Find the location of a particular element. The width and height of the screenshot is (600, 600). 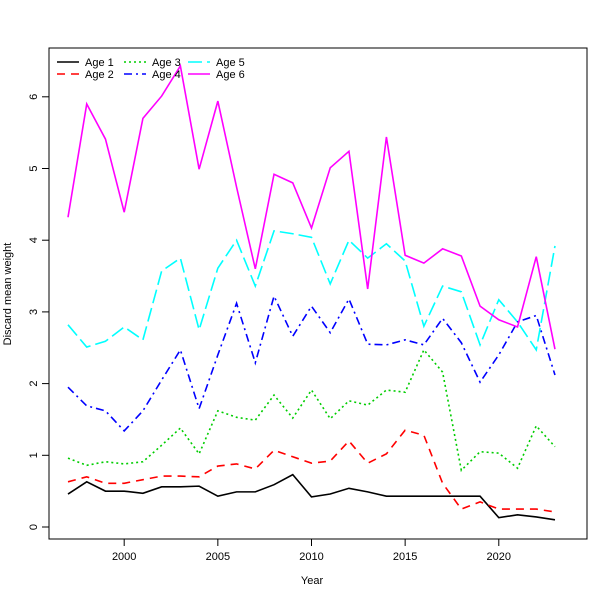

x-axis-label: Year is located at coordinates (312, 581).